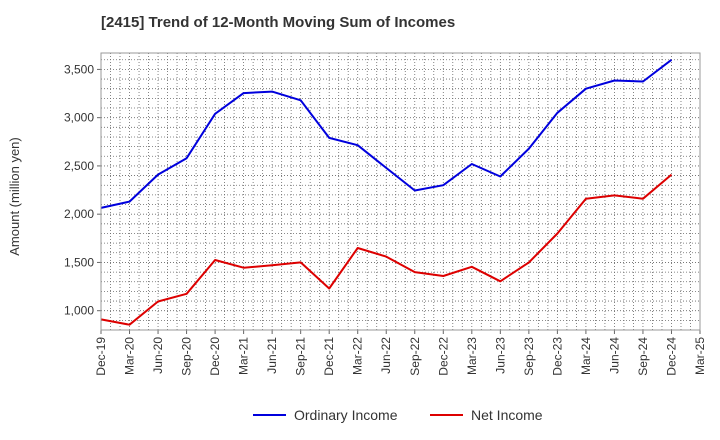 The width and height of the screenshot is (720, 440). I want to click on y-tick-label: 3,500, so click(79, 69).